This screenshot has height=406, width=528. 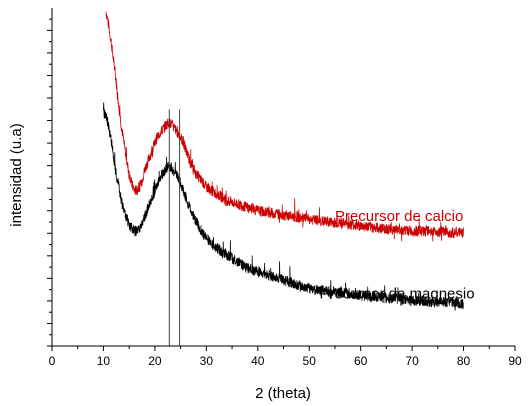 What do you see at coordinates (412, 361) in the screenshot?
I see `x-tick-label: 70` at bounding box center [412, 361].